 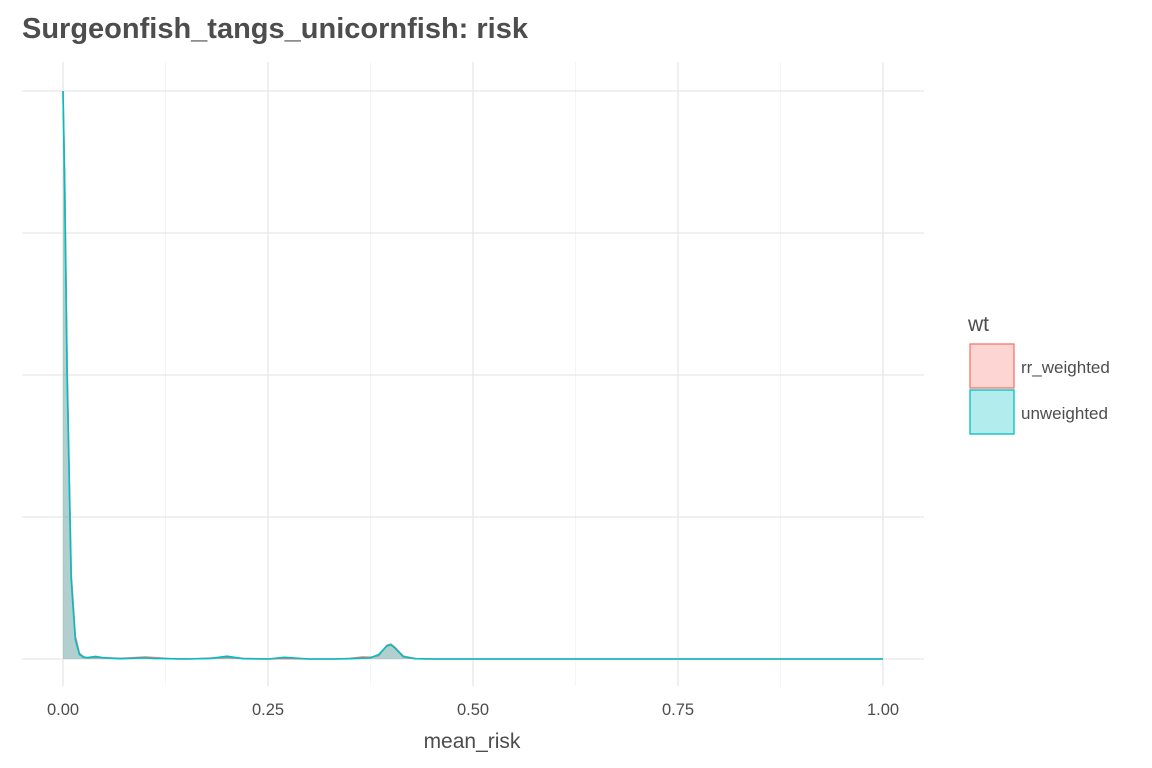 I want to click on legend: wt rr_weighted unweighted, so click(x=1038, y=374).